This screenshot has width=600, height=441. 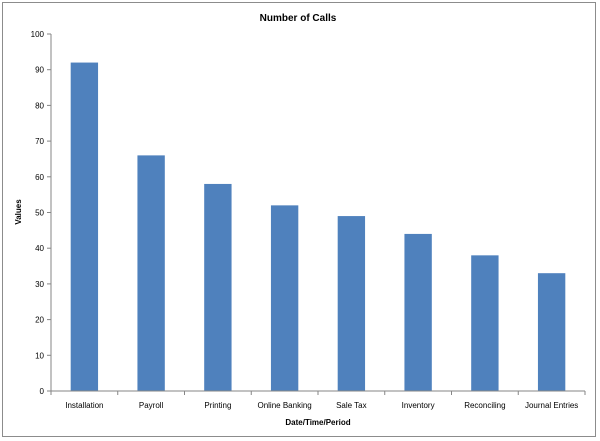 I want to click on y-tick-label: 90, so click(x=39, y=70).